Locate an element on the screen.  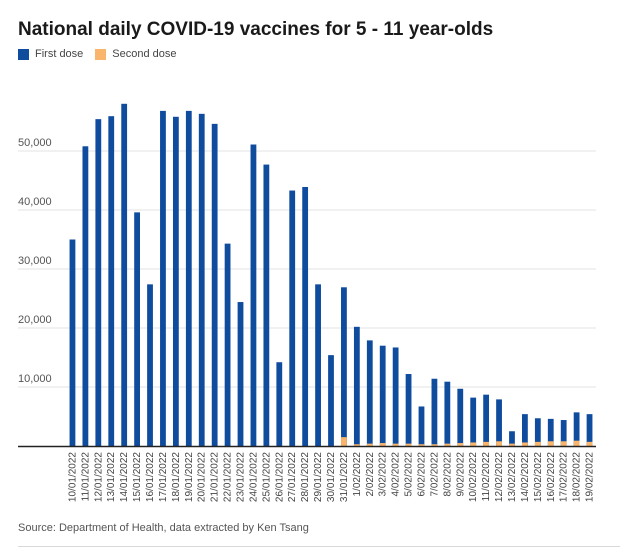
x-tick-label: 12/02/2022 is located at coordinates (499, 477).